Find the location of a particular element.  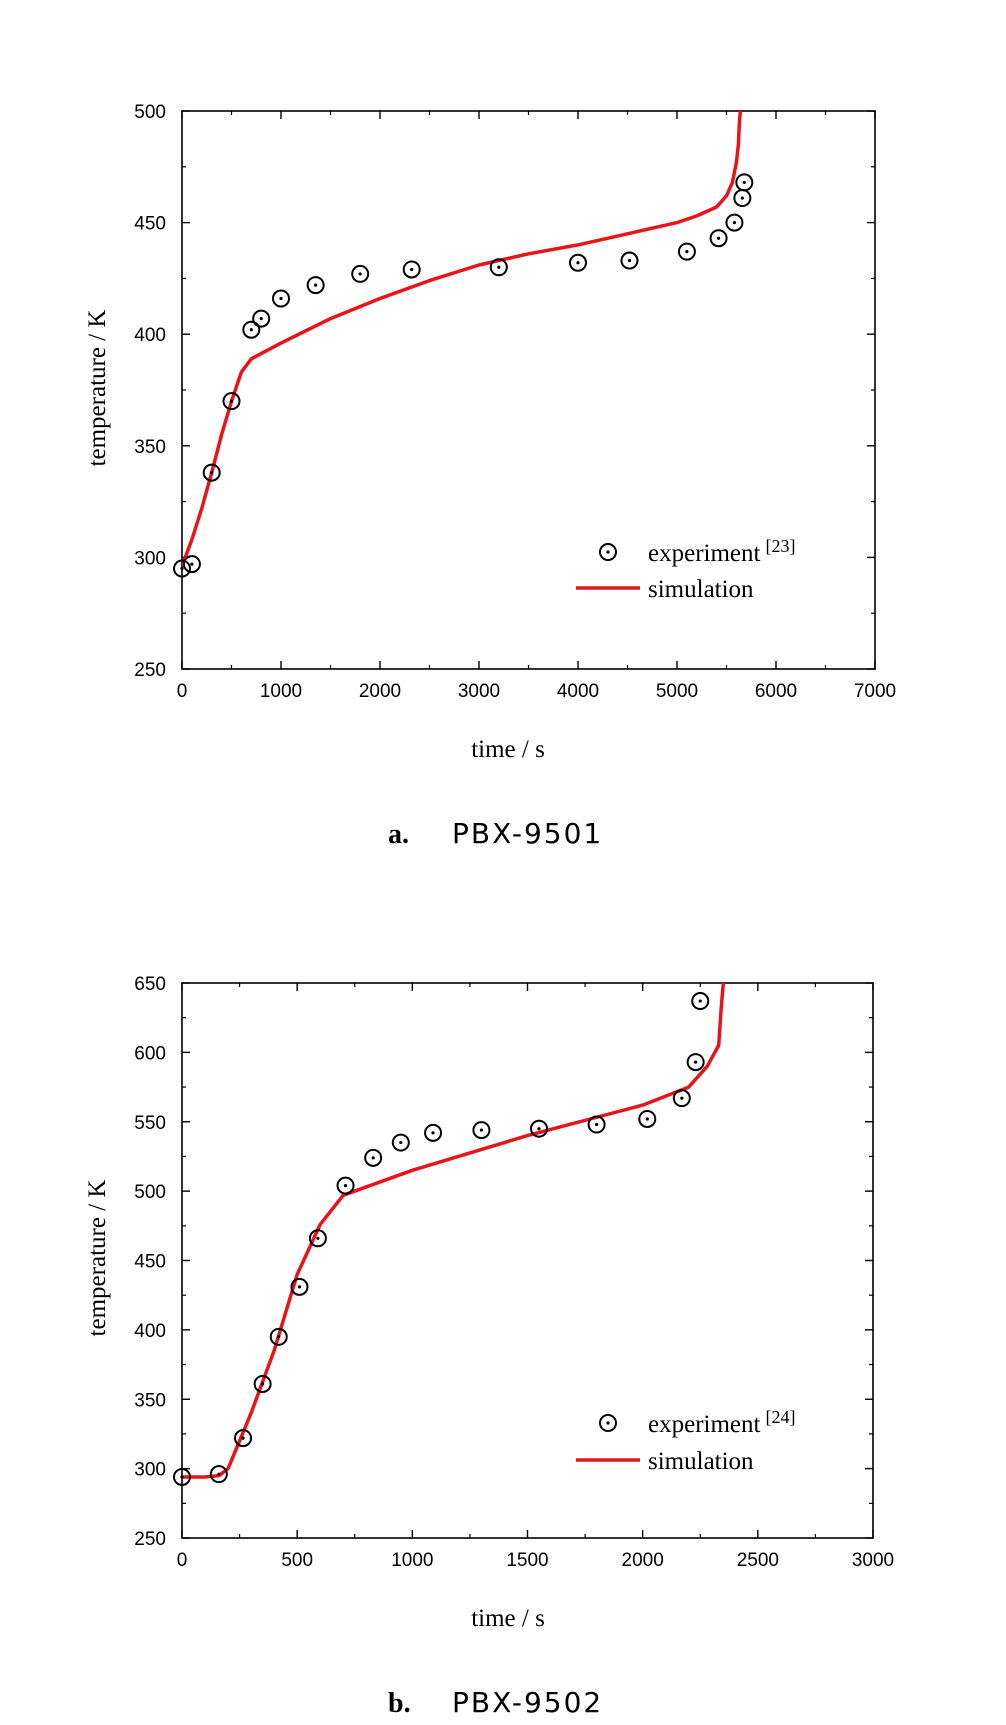

panel-b-y-tick-label: 300 is located at coordinates (150, 1470).